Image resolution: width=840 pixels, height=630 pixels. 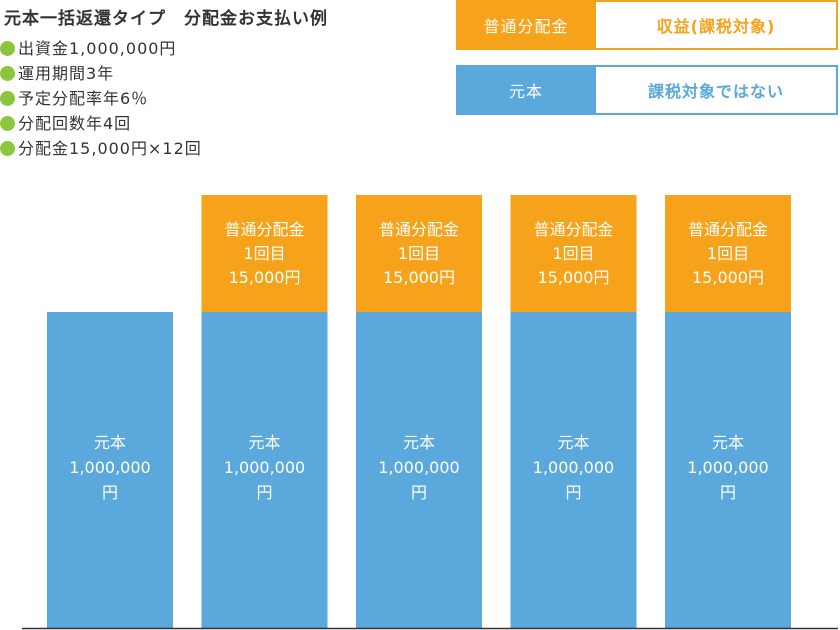 I want to click on condition-item: 運用期間3年, so click(x=101, y=73).